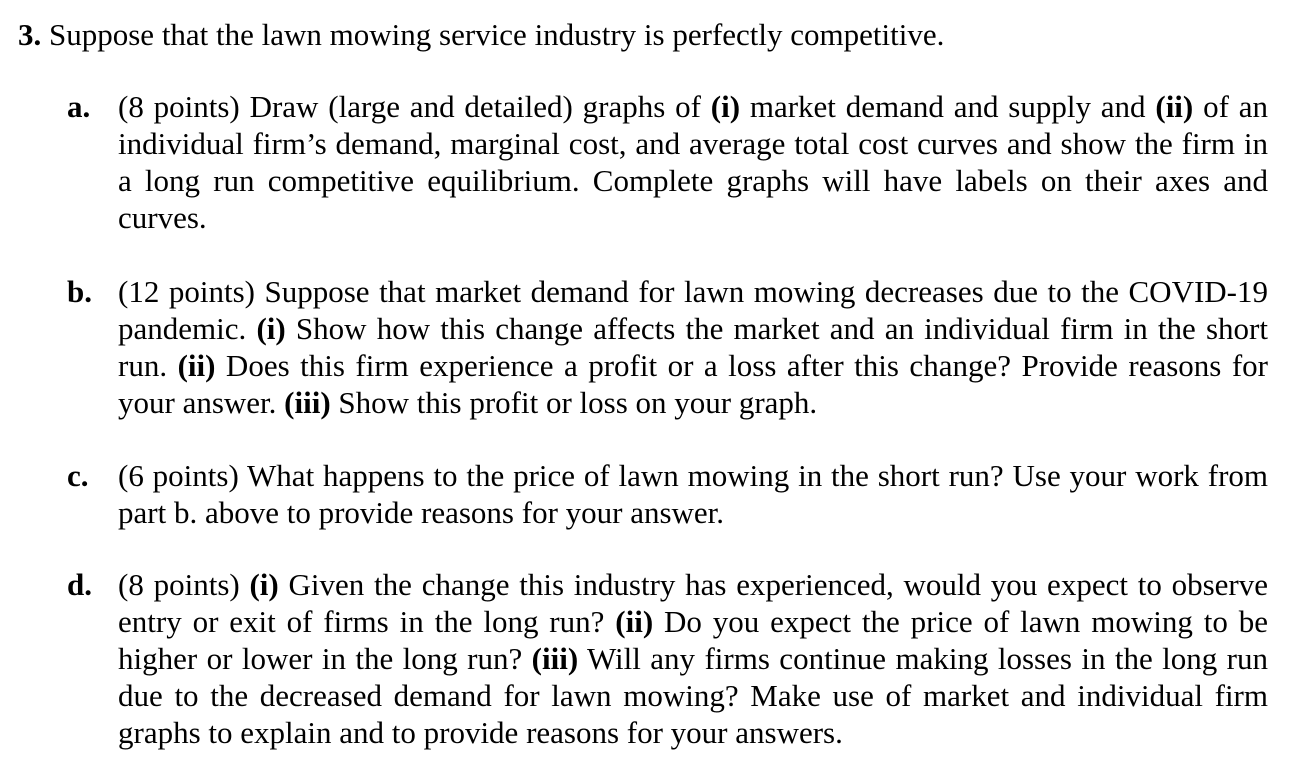 The width and height of the screenshot is (1314, 760). What do you see at coordinates (79, 291) in the screenshot?
I see `part-letter: b.` at bounding box center [79, 291].